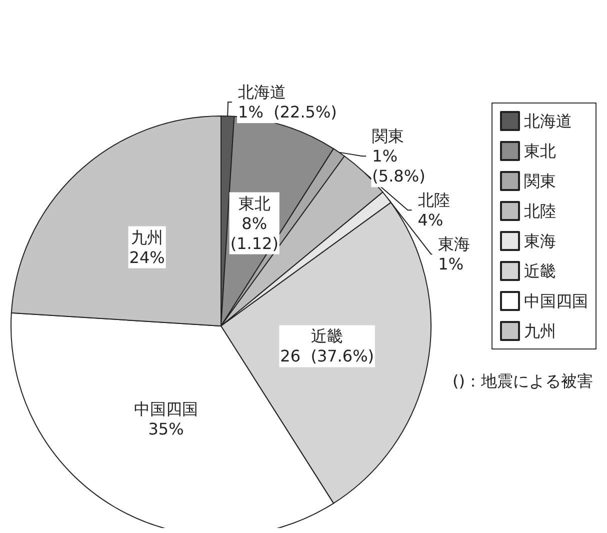 The height and width of the screenshot is (533, 607). What do you see at coordinates (262, 92) in the screenshot?
I see `slice-label: 北海道` at bounding box center [262, 92].